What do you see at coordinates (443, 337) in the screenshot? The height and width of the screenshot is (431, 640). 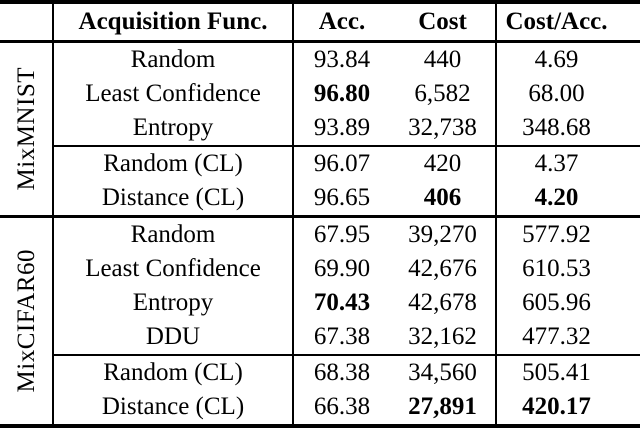 I see `cell-cost: 32,162` at bounding box center [443, 337].